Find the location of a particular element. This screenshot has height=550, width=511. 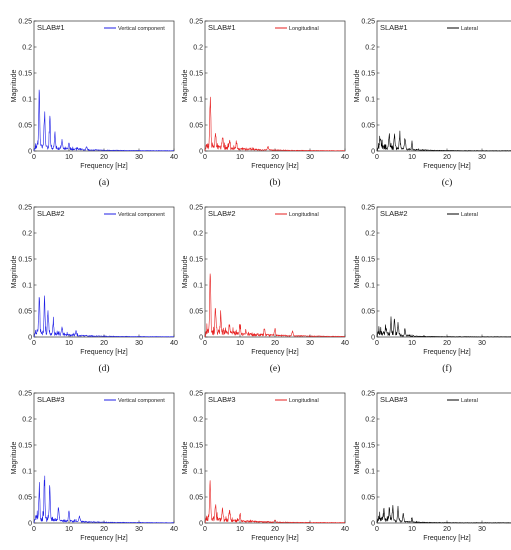

slab-label: SLAB#3 is located at coordinates (394, 399).